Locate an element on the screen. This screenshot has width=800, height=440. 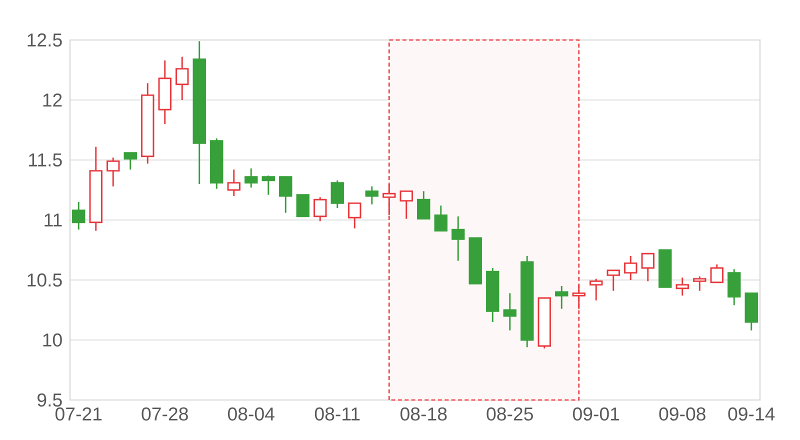
x-tick-label: 09-01 is located at coordinates (596, 414).